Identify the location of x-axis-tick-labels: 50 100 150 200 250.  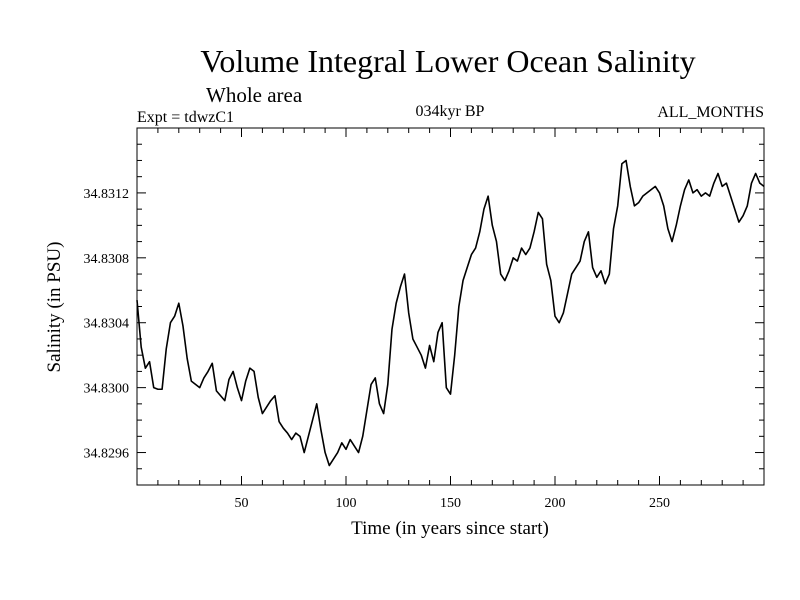
(453, 503).